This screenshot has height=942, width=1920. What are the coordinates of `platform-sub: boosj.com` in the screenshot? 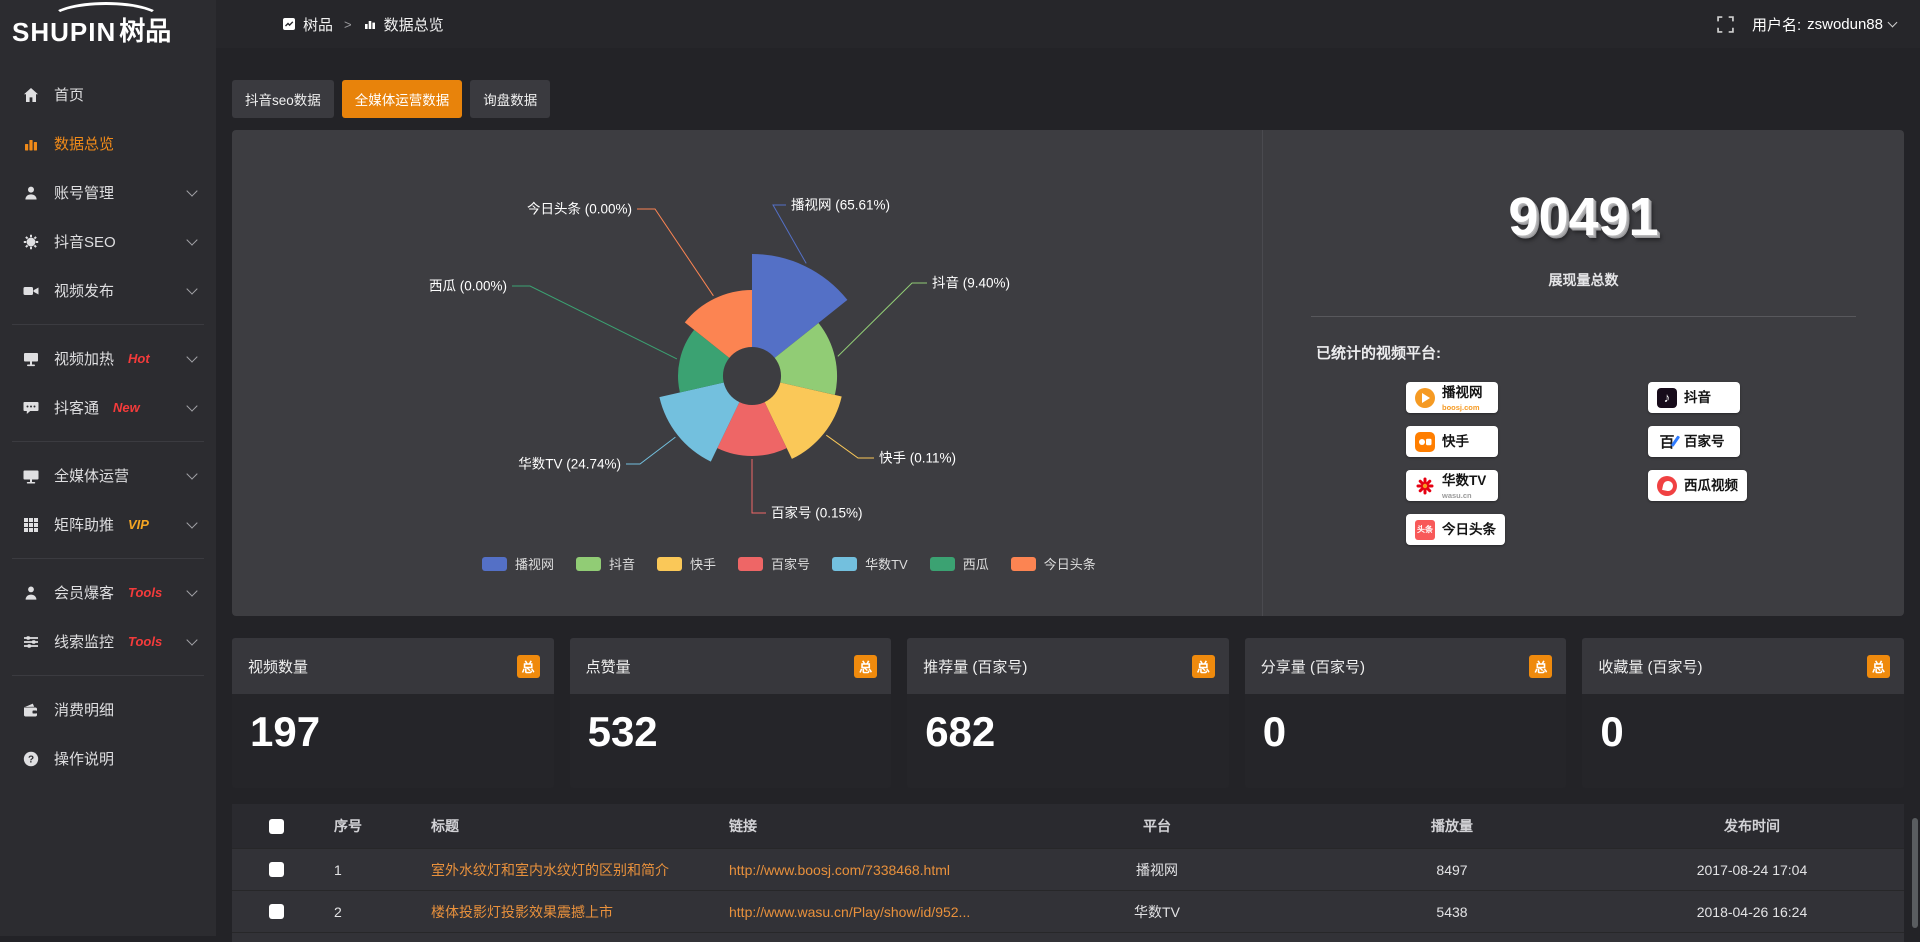 It's located at (1462, 408).